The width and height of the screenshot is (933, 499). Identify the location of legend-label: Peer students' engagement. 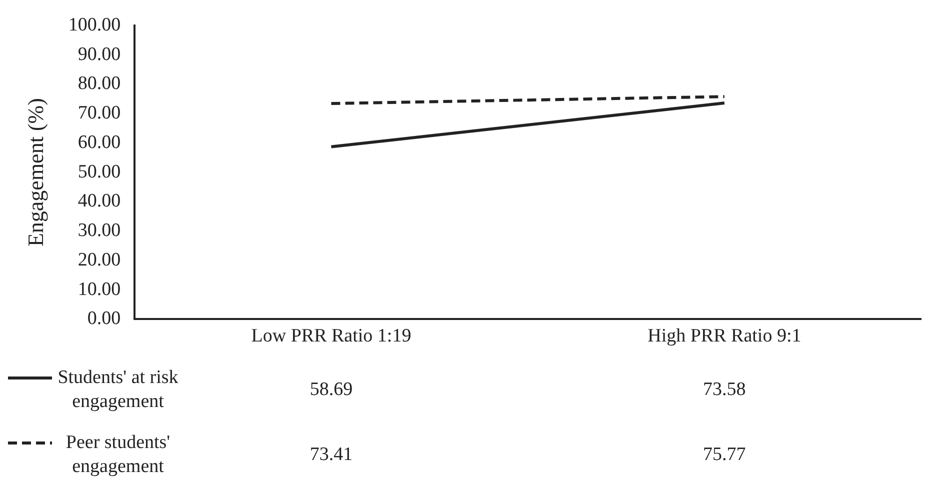
(118, 454).